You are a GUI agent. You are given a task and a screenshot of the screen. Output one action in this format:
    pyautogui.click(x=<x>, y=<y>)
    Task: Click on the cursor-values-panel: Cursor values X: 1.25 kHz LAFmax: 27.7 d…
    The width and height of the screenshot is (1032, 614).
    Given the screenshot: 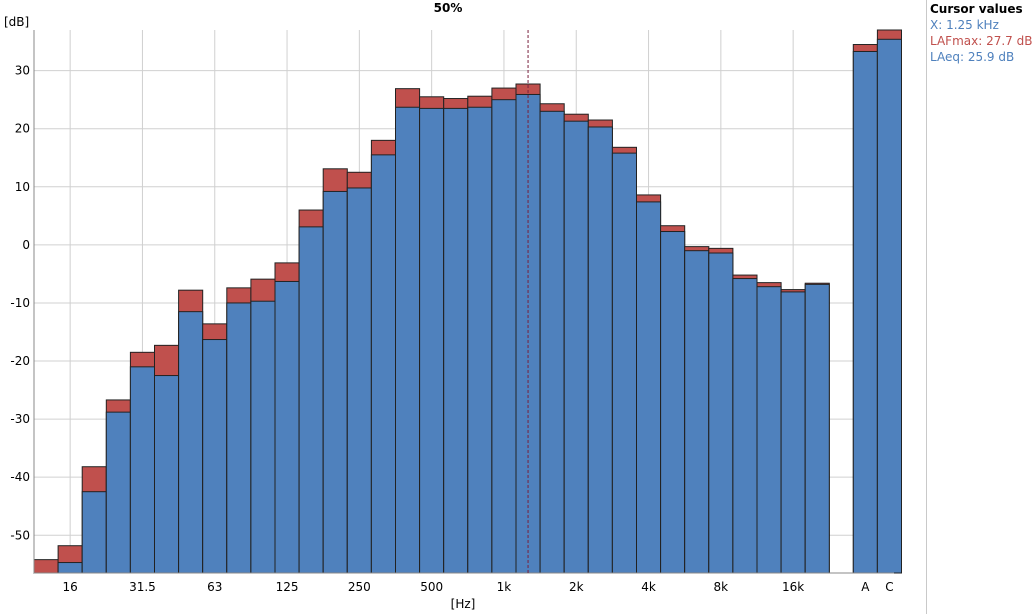 What is the action you would take?
    pyautogui.click(x=981, y=32)
    